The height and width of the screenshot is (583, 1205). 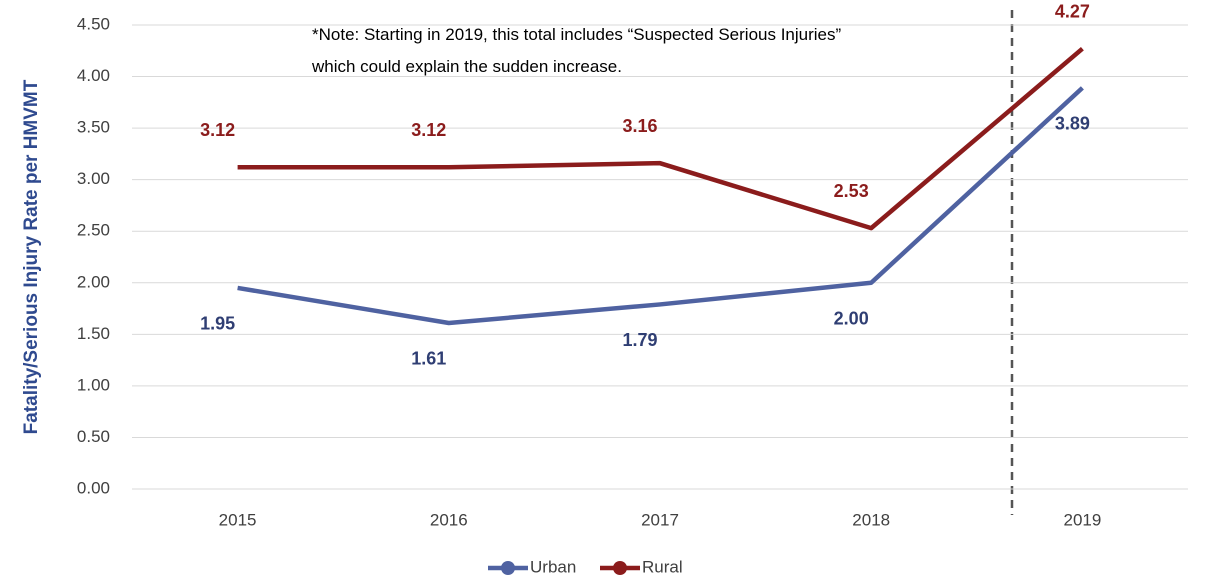 I want to click on y-tick-label: 2.00, so click(x=93, y=281).